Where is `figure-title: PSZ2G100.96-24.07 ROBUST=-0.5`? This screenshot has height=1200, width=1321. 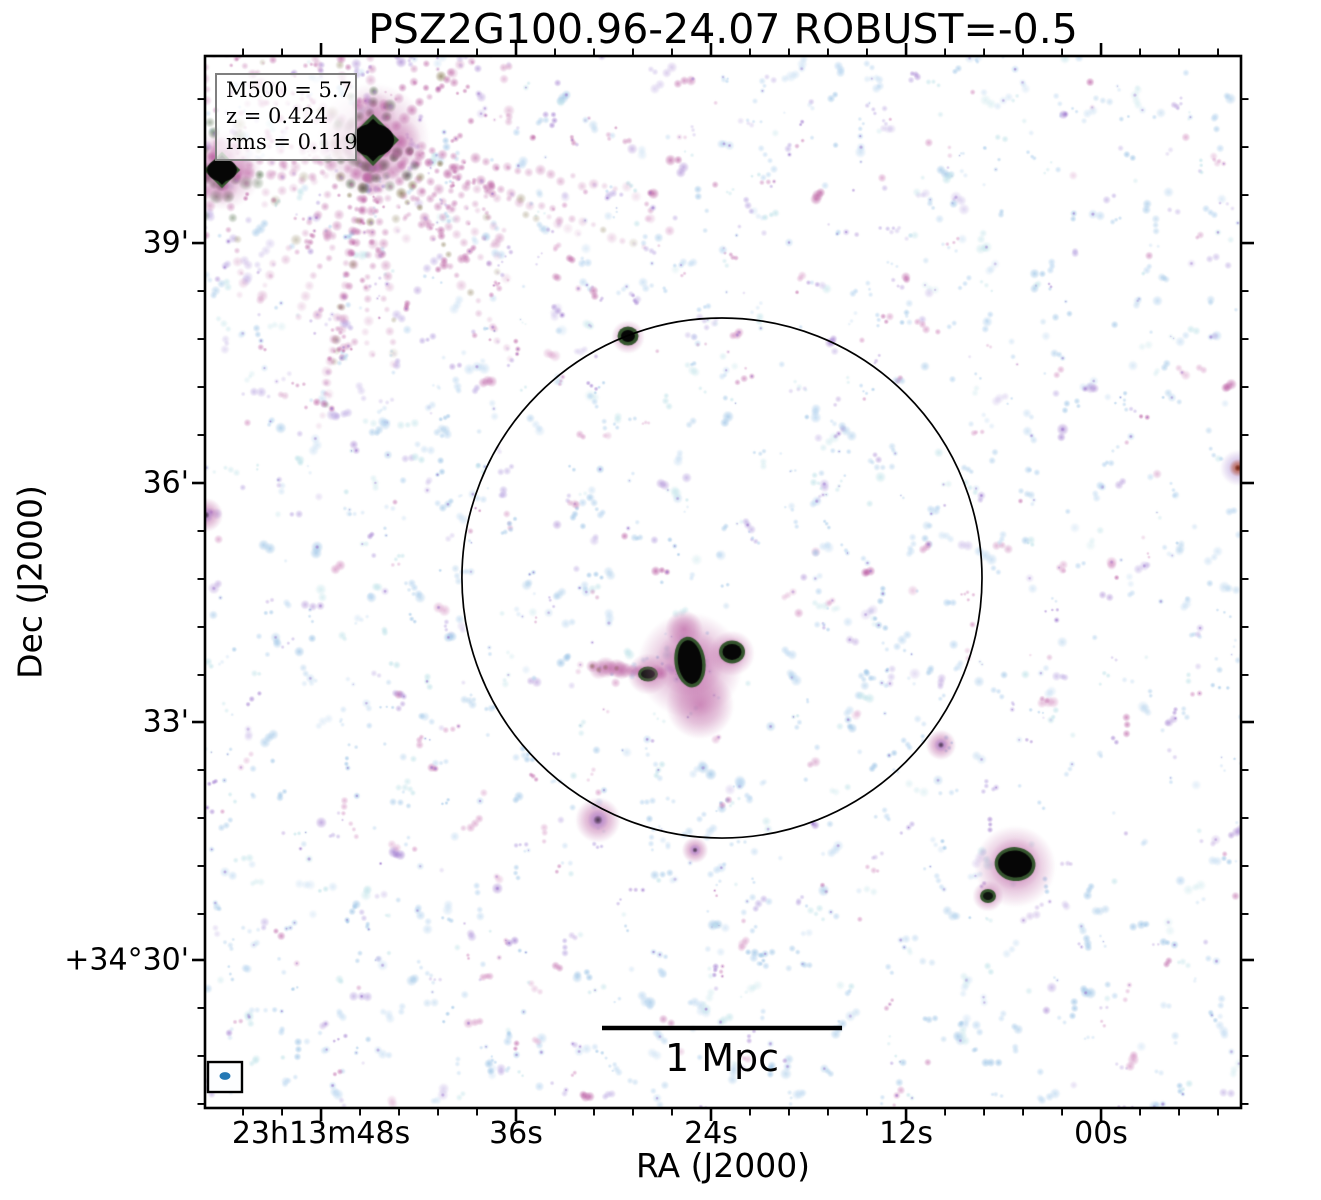
figure-title: PSZ2G100.96-24.07 ROBUST=-0.5 is located at coordinates (723, 29).